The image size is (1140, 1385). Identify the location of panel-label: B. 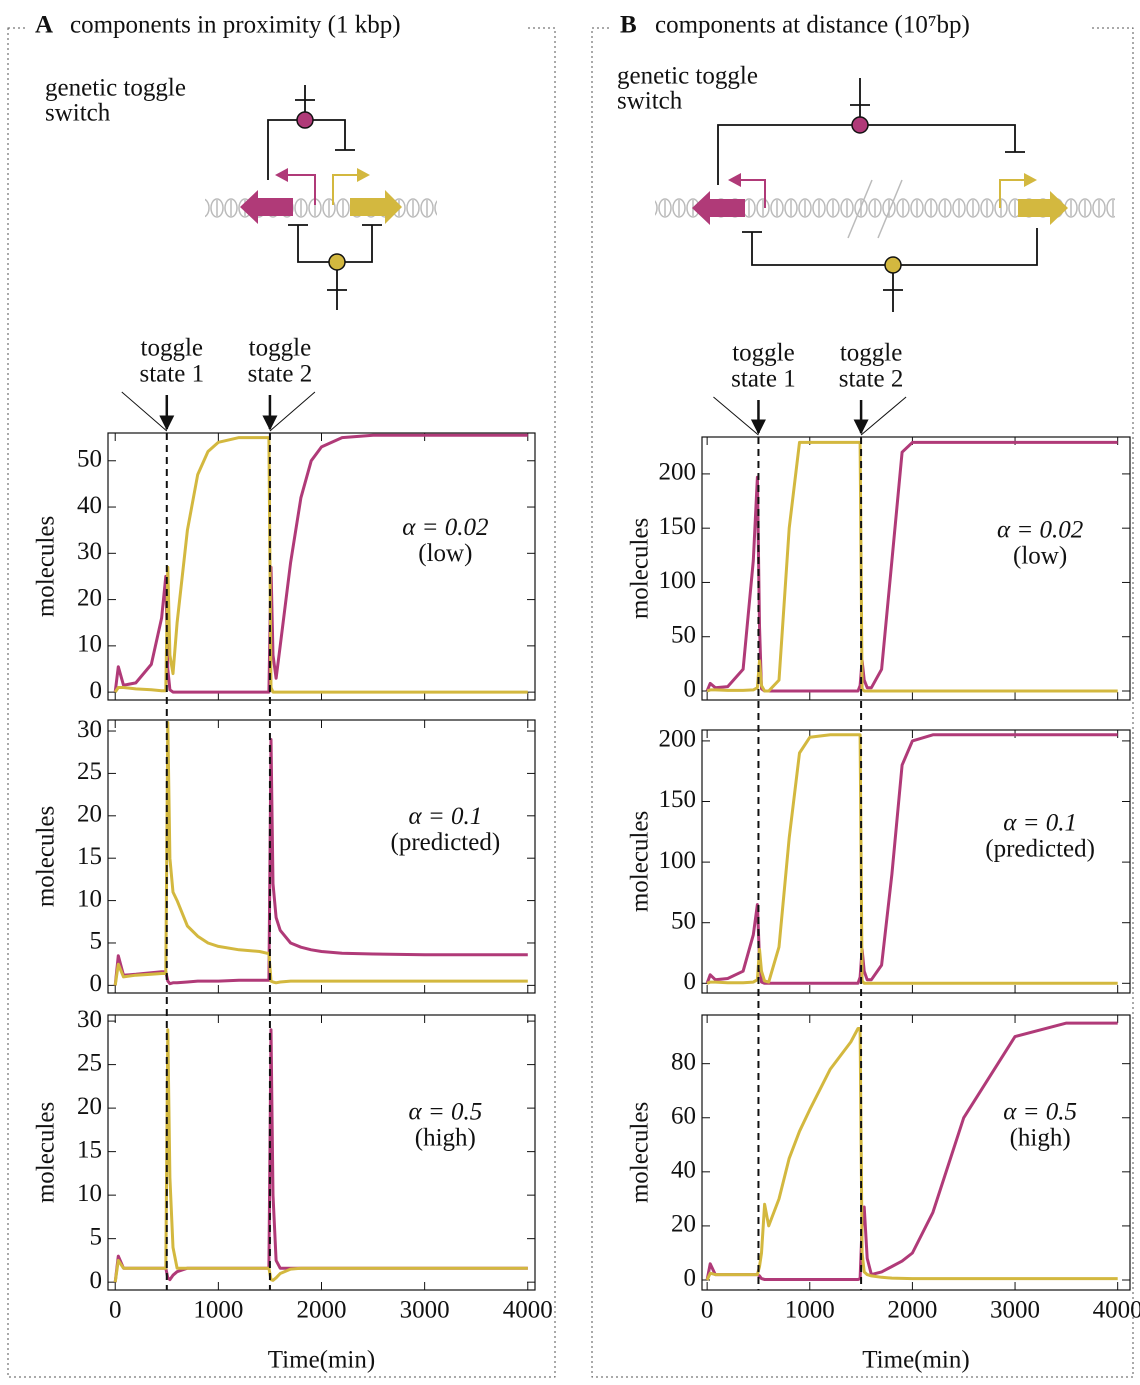
(628, 25).